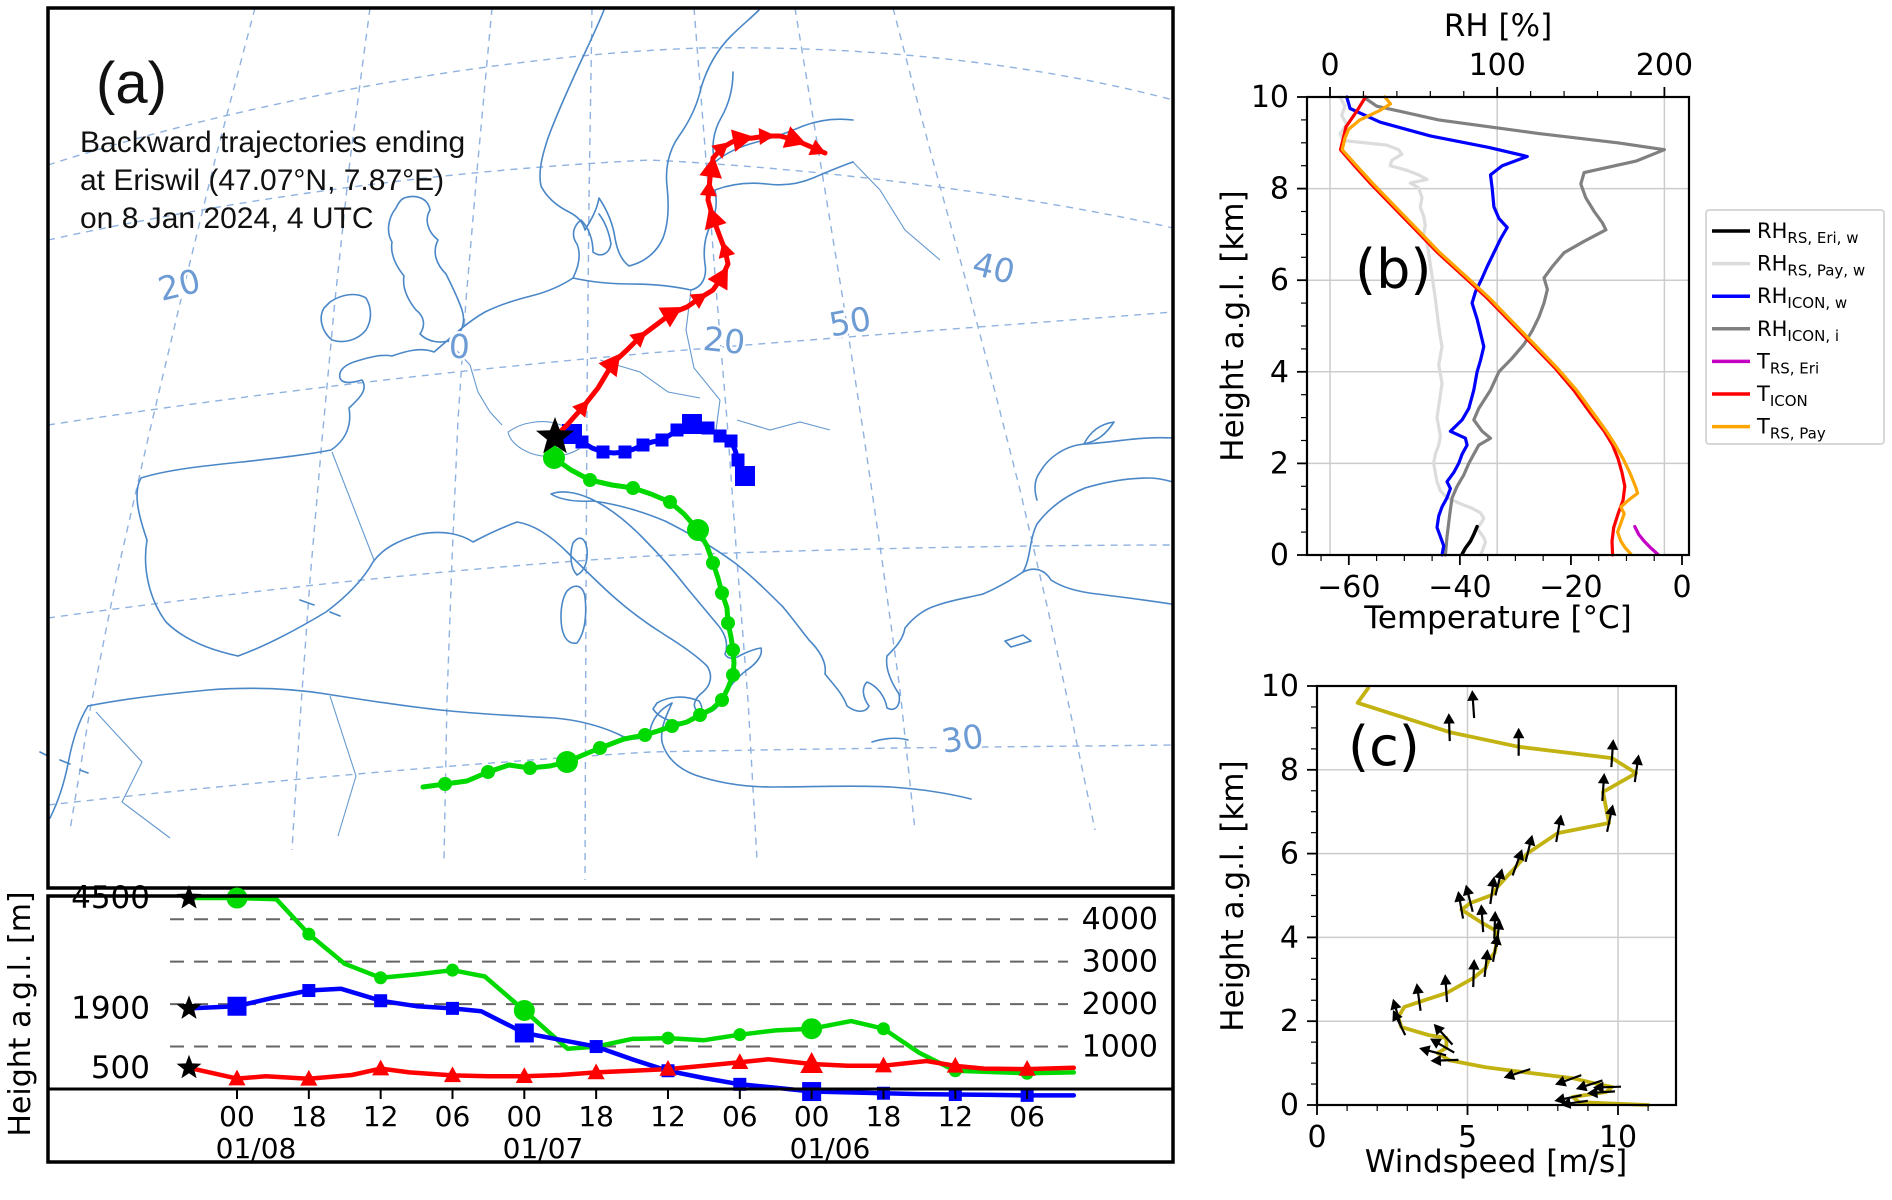  What do you see at coordinates (227, 218) in the screenshot?
I see `map-annotation-line3: on 8 Jan 2024, 4 UTC` at bounding box center [227, 218].